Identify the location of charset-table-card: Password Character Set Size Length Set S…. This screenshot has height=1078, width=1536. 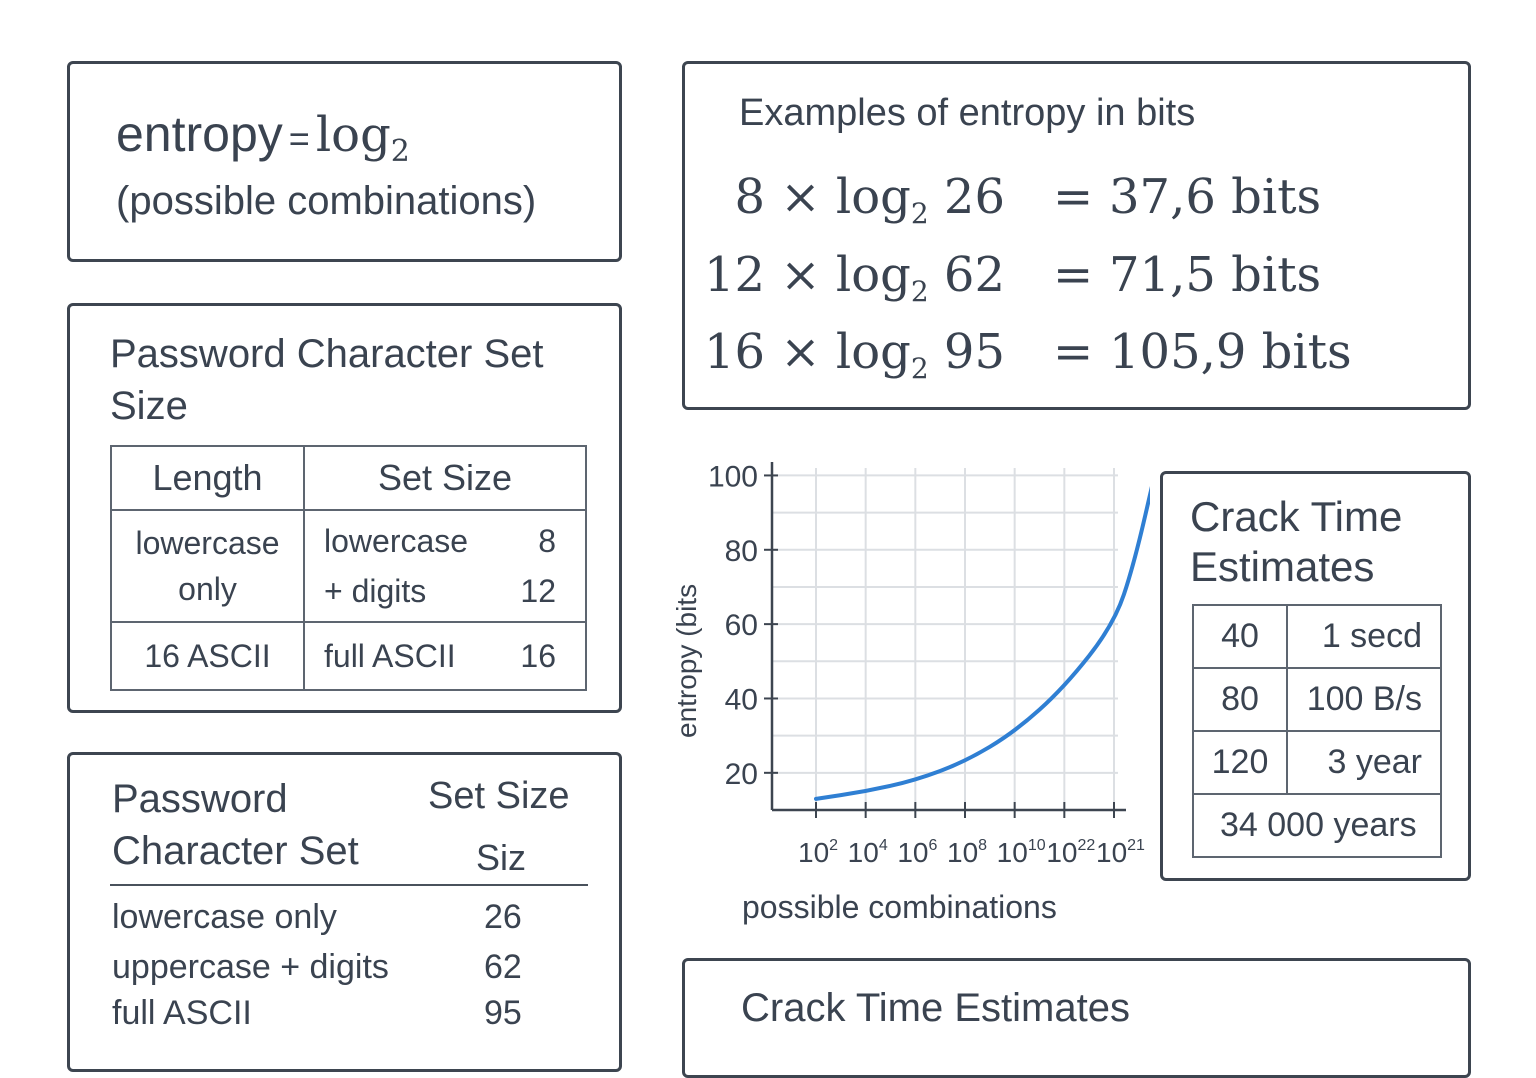
(344, 508).